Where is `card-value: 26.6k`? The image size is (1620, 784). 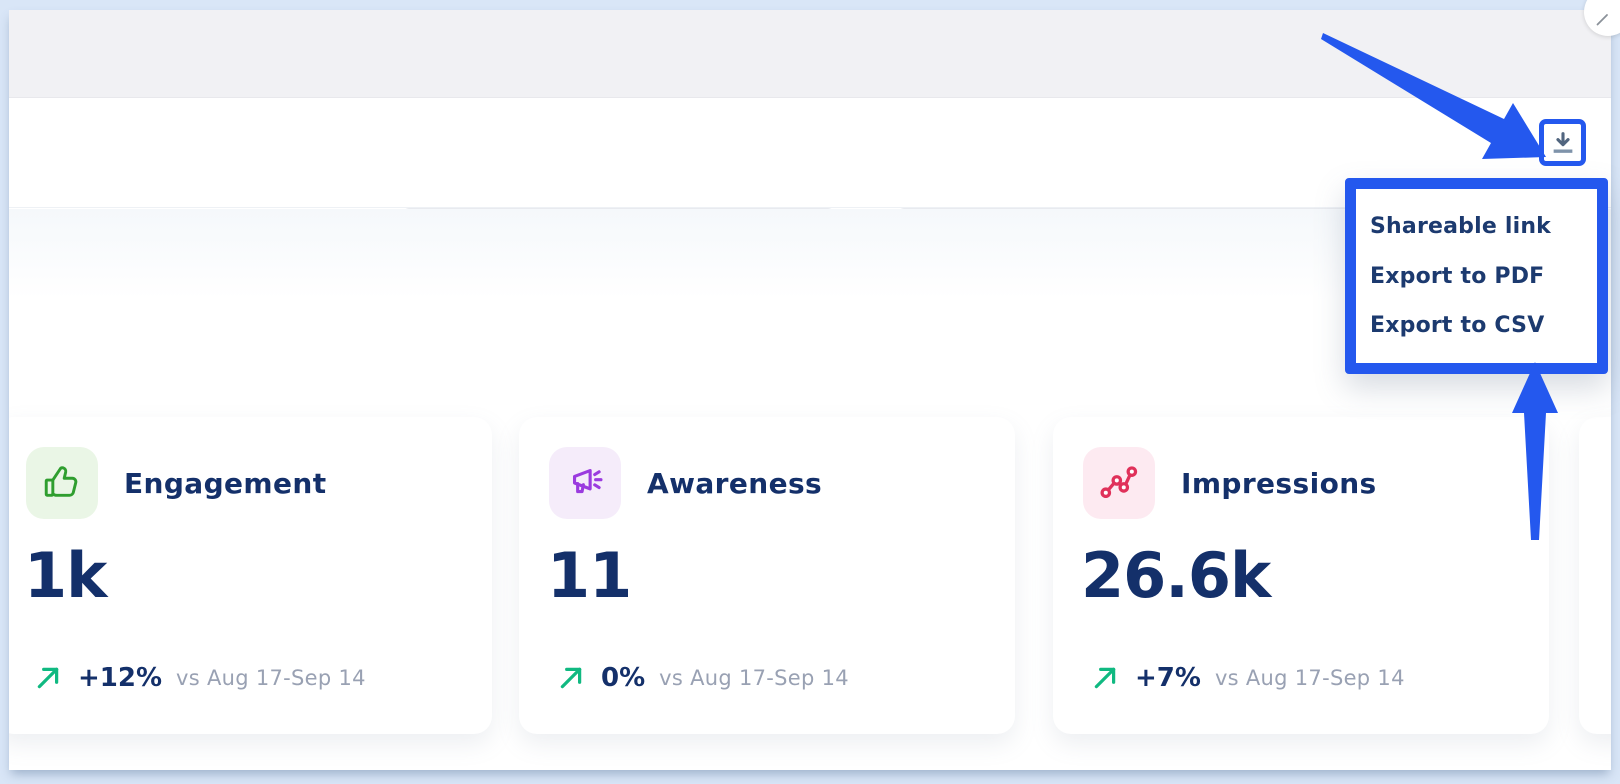 card-value: 26.6k is located at coordinates (1176, 575).